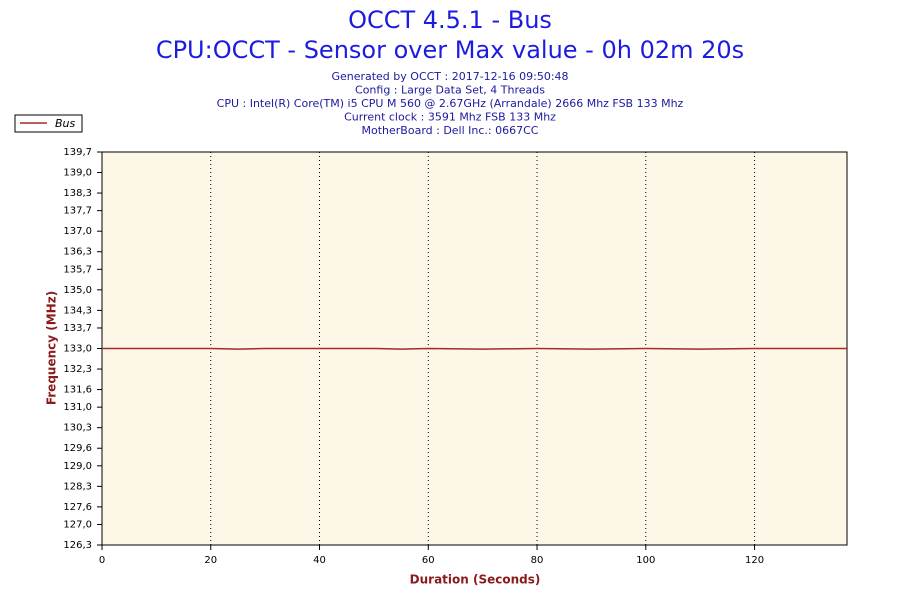 The image size is (900, 600). I want to click on legend-label: Bus, so click(65, 123).